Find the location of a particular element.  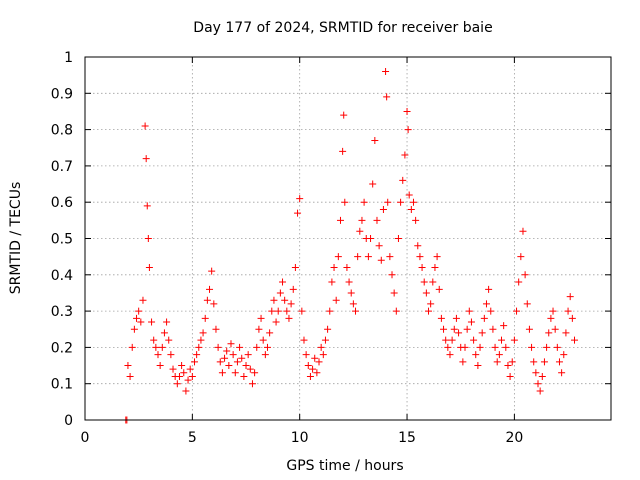

y-tick-label: 0.9 is located at coordinates (62, 94).